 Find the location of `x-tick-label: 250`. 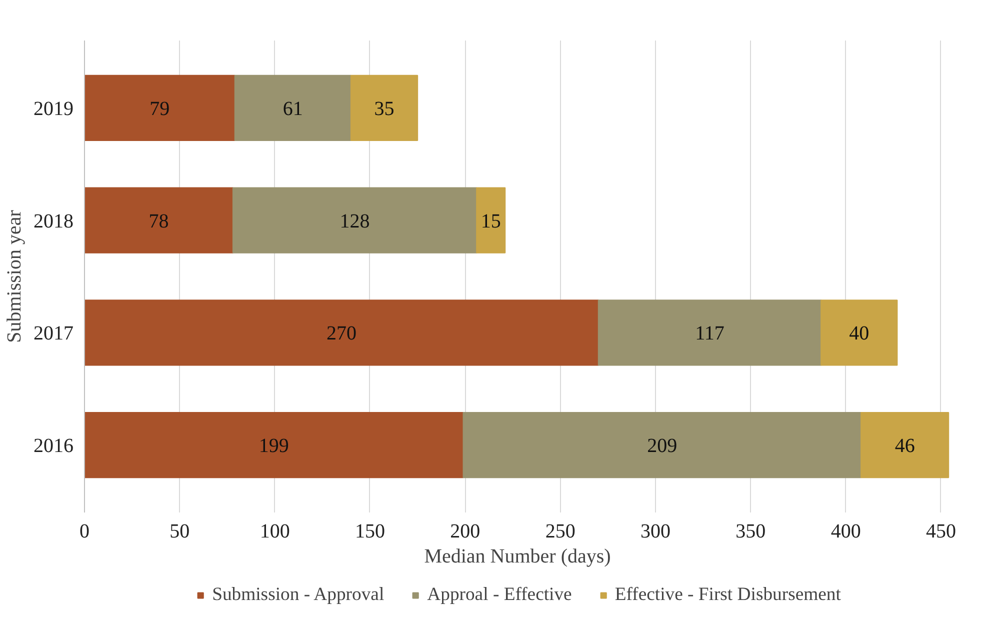

x-tick-label: 250 is located at coordinates (560, 531).